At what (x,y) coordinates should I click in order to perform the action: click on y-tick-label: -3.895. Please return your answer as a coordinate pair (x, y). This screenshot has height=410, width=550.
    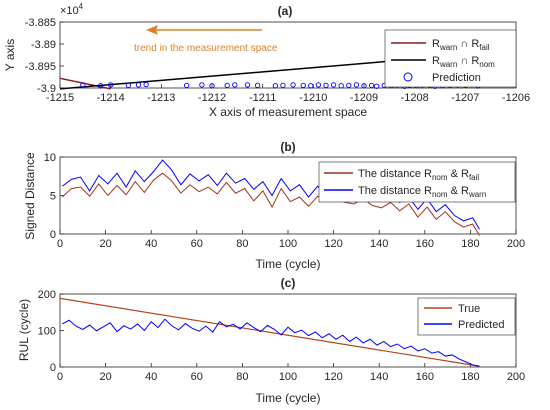
    Looking at the image, I should click on (40, 67).